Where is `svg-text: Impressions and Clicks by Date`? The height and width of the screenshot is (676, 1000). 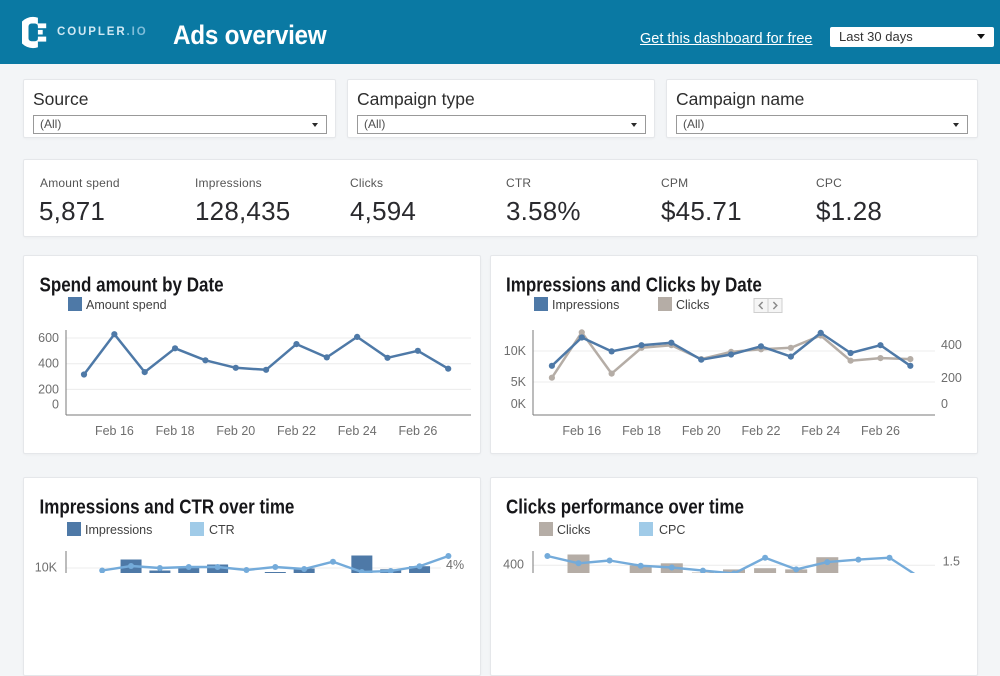
svg-text: Impressions and Clicks by Date is located at coordinates (634, 284).